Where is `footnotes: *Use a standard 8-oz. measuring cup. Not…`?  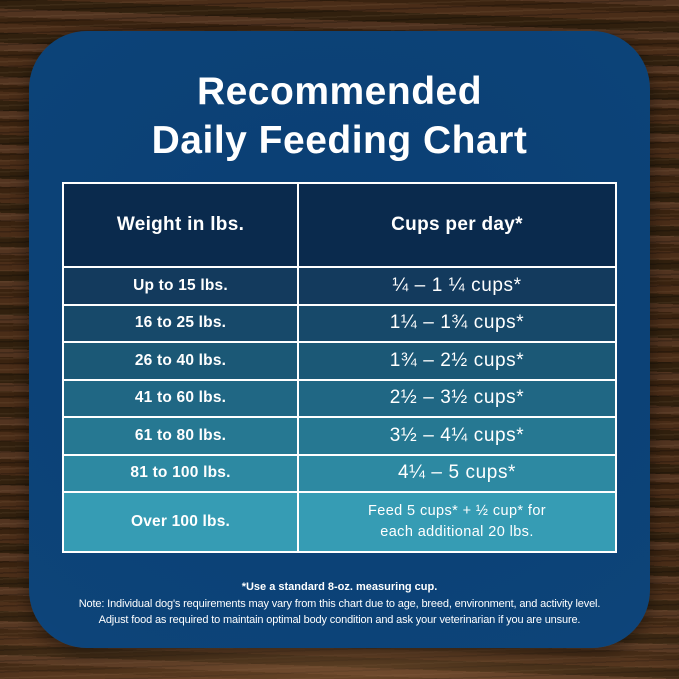
footnotes: *Use a standard 8-oz. measuring cup. Not… is located at coordinates (339, 604).